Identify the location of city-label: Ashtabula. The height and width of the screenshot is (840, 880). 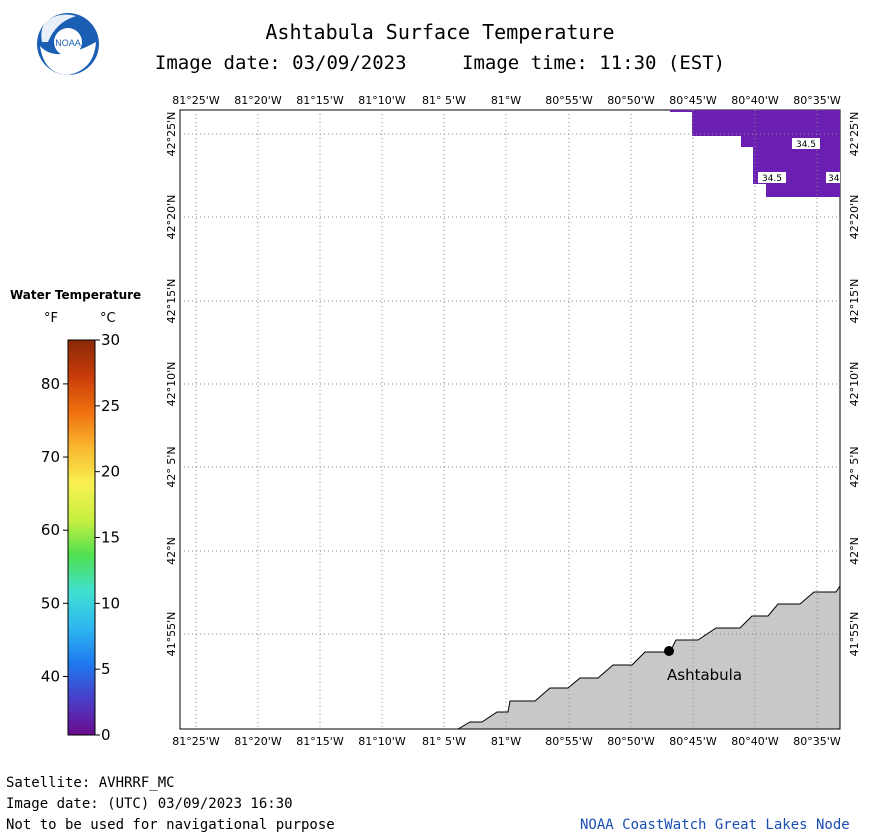
(704, 675).